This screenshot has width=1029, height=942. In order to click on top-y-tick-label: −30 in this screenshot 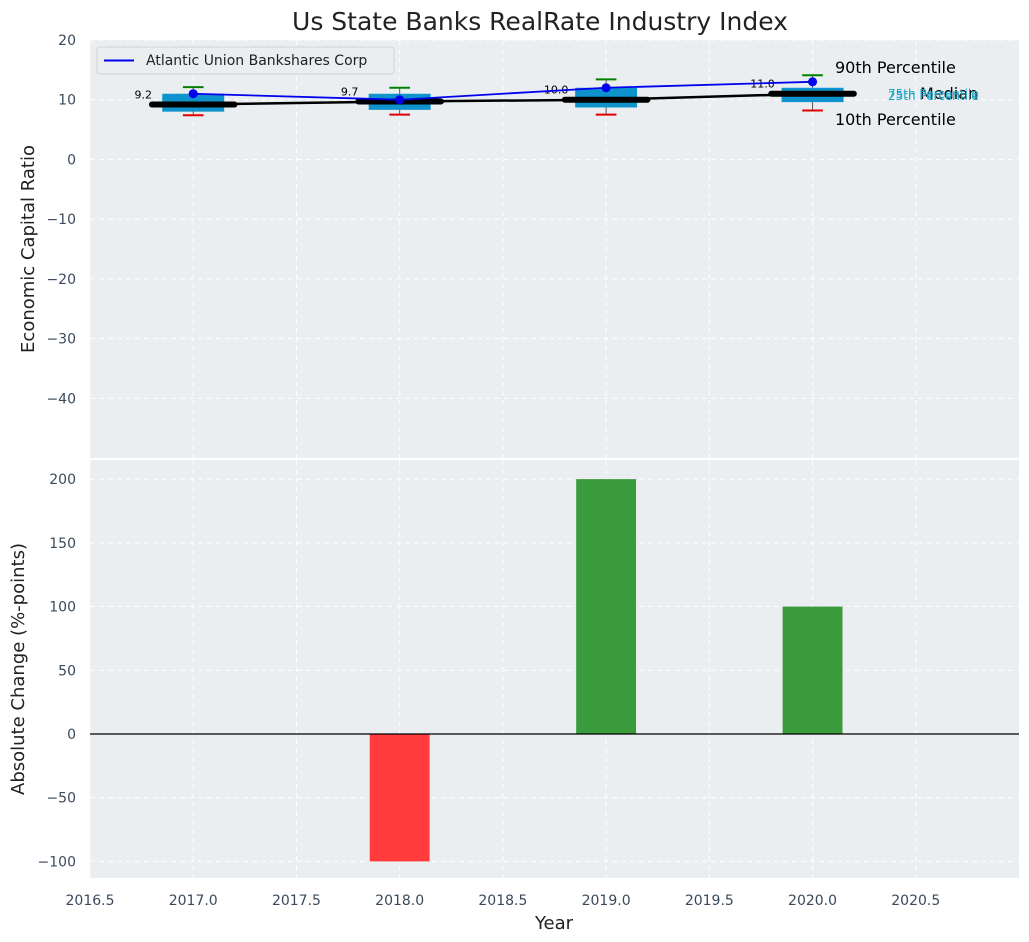, I will do `click(61, 340)`.